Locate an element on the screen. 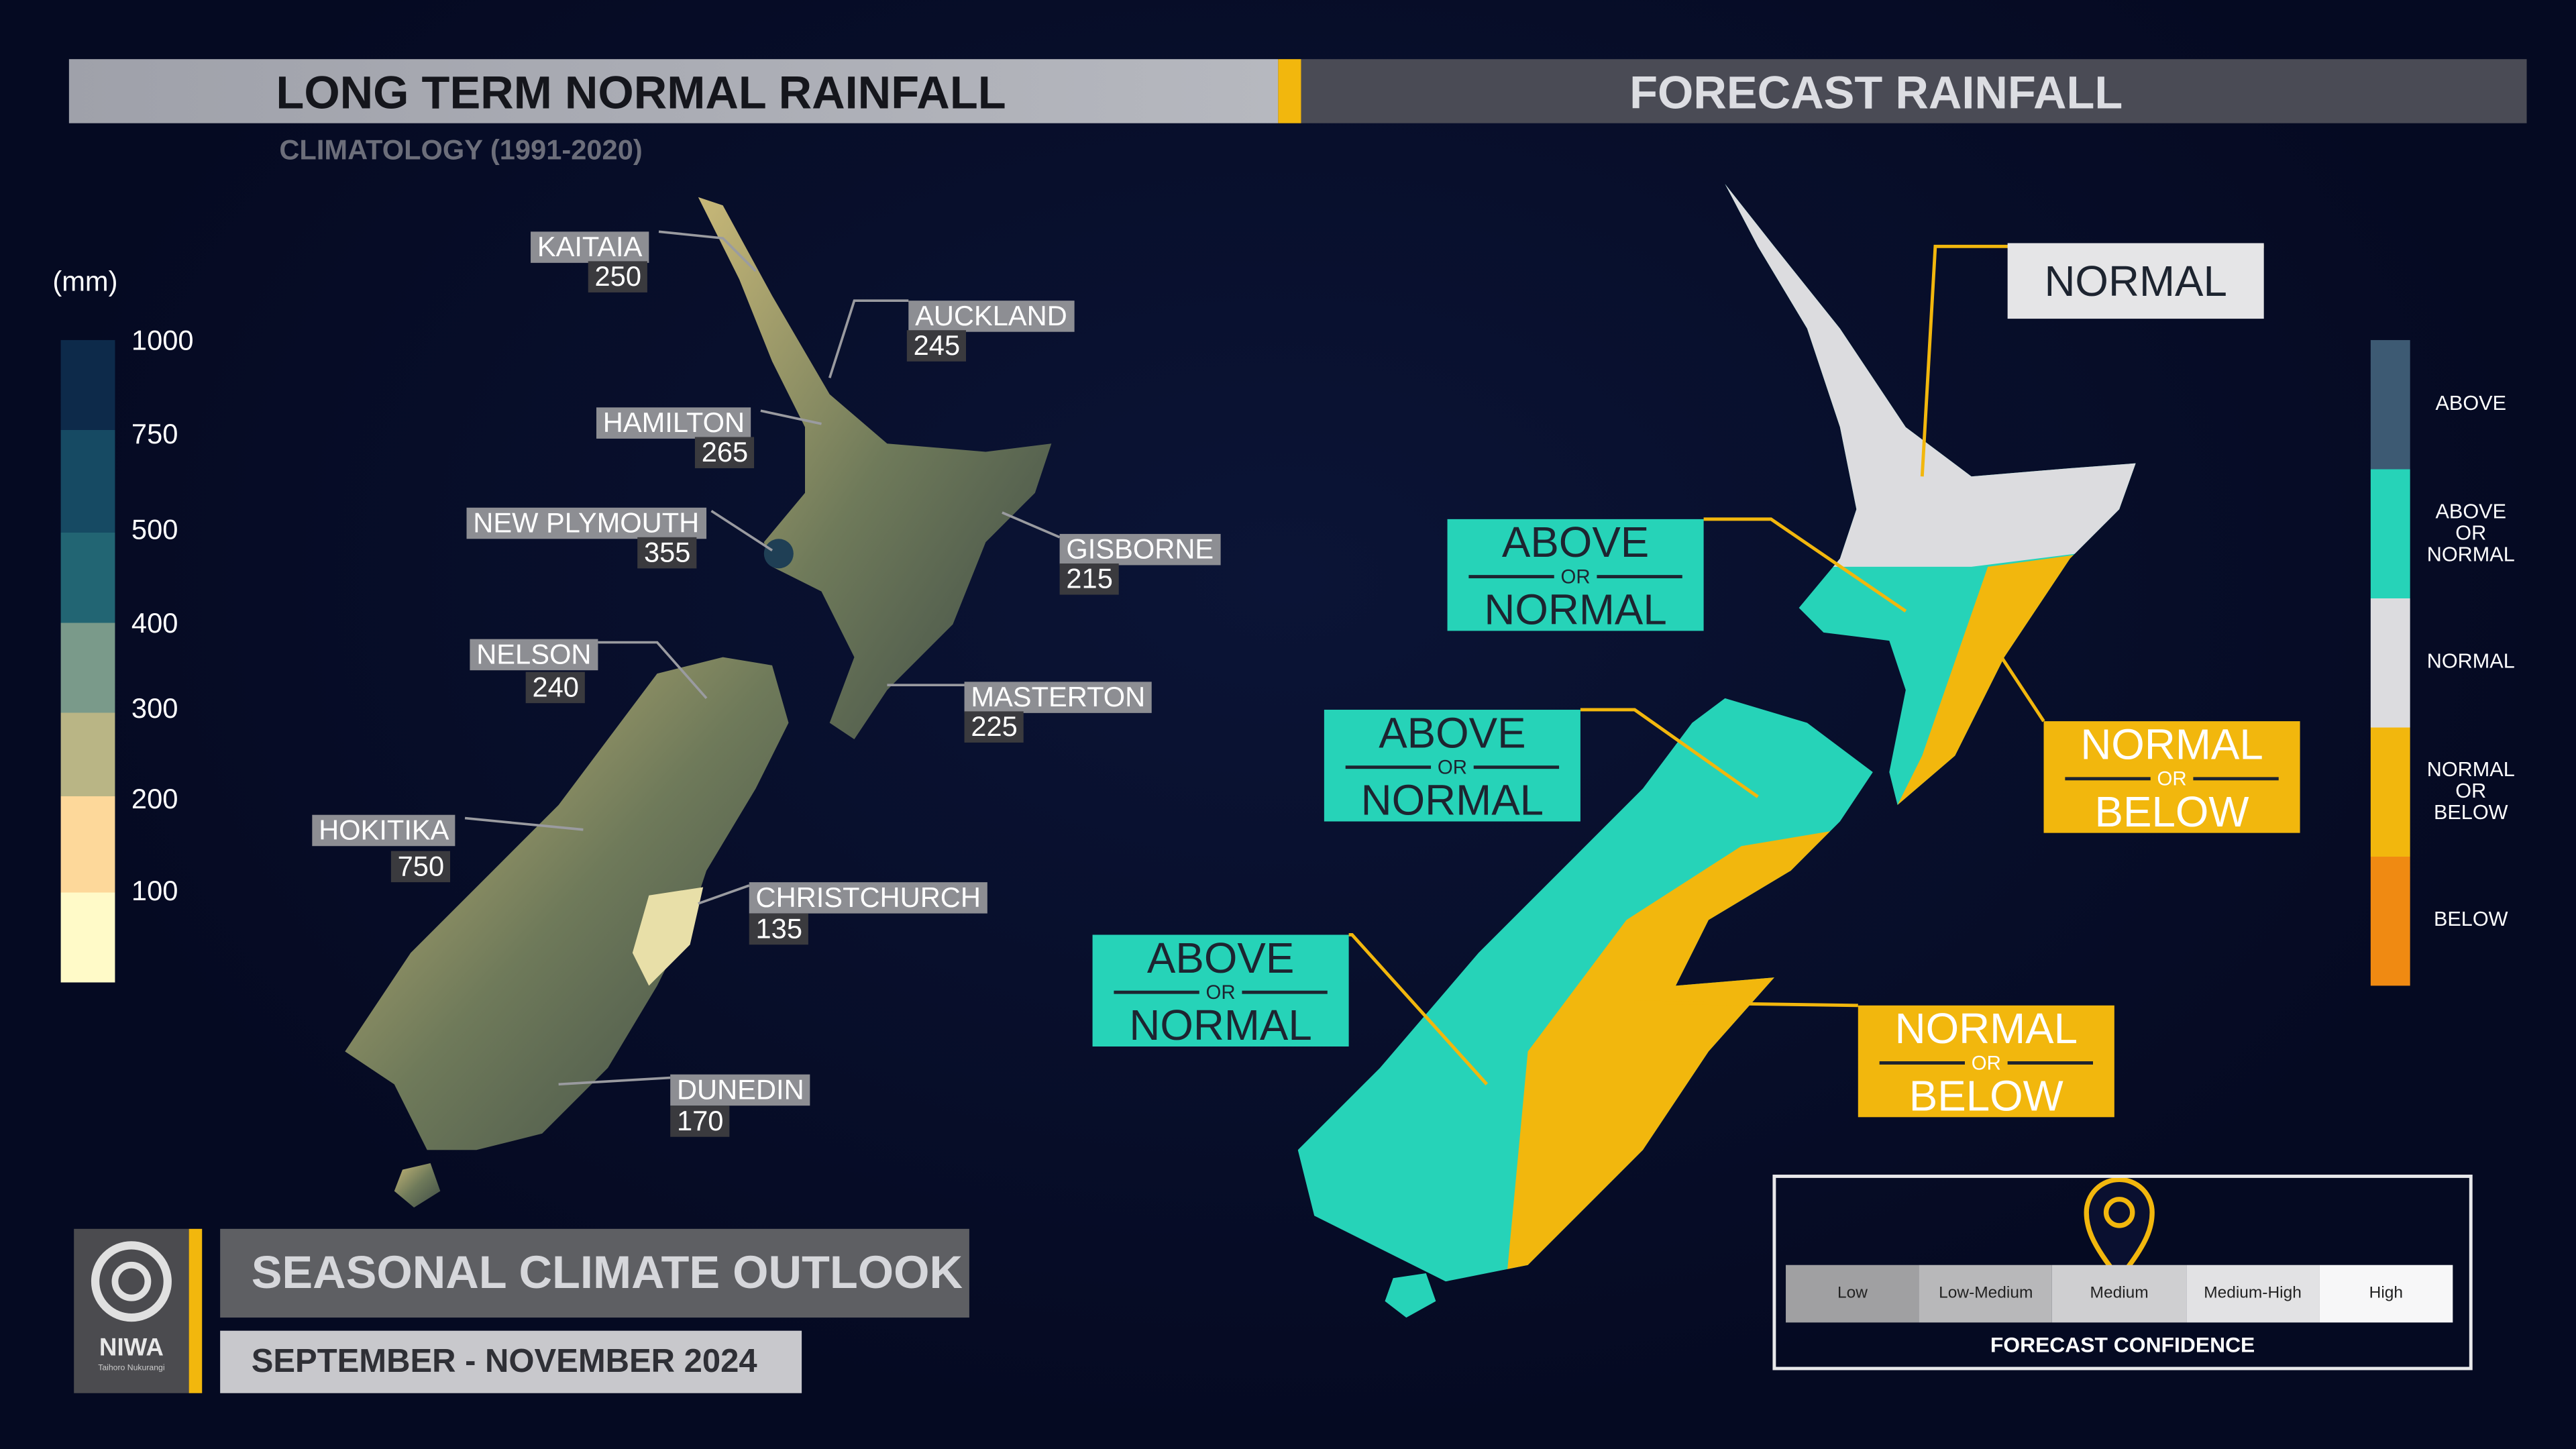  right-title: FORECAST RAINFALL is located at coordinates (1876, 93).